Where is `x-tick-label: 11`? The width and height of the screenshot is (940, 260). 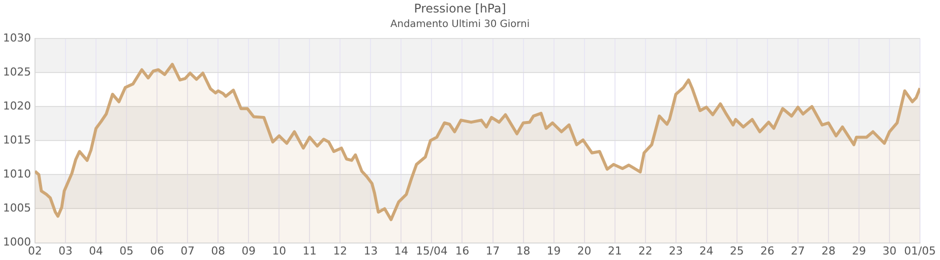
x-tick-label: 11 is located at coordinates (309, 251).